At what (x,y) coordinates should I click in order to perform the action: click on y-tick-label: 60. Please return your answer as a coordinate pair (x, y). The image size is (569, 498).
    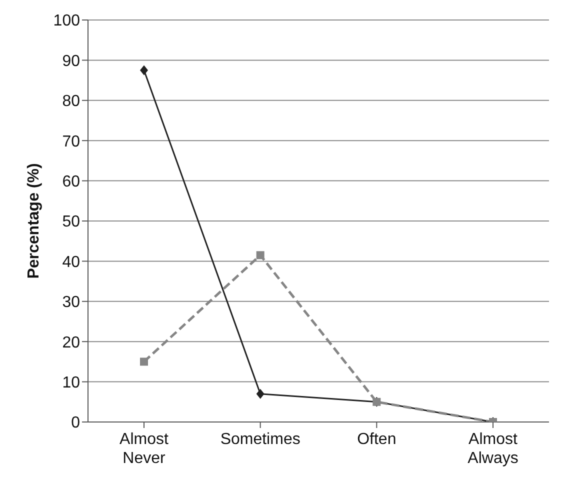
    Looking at the image, I should click on (71, 181).